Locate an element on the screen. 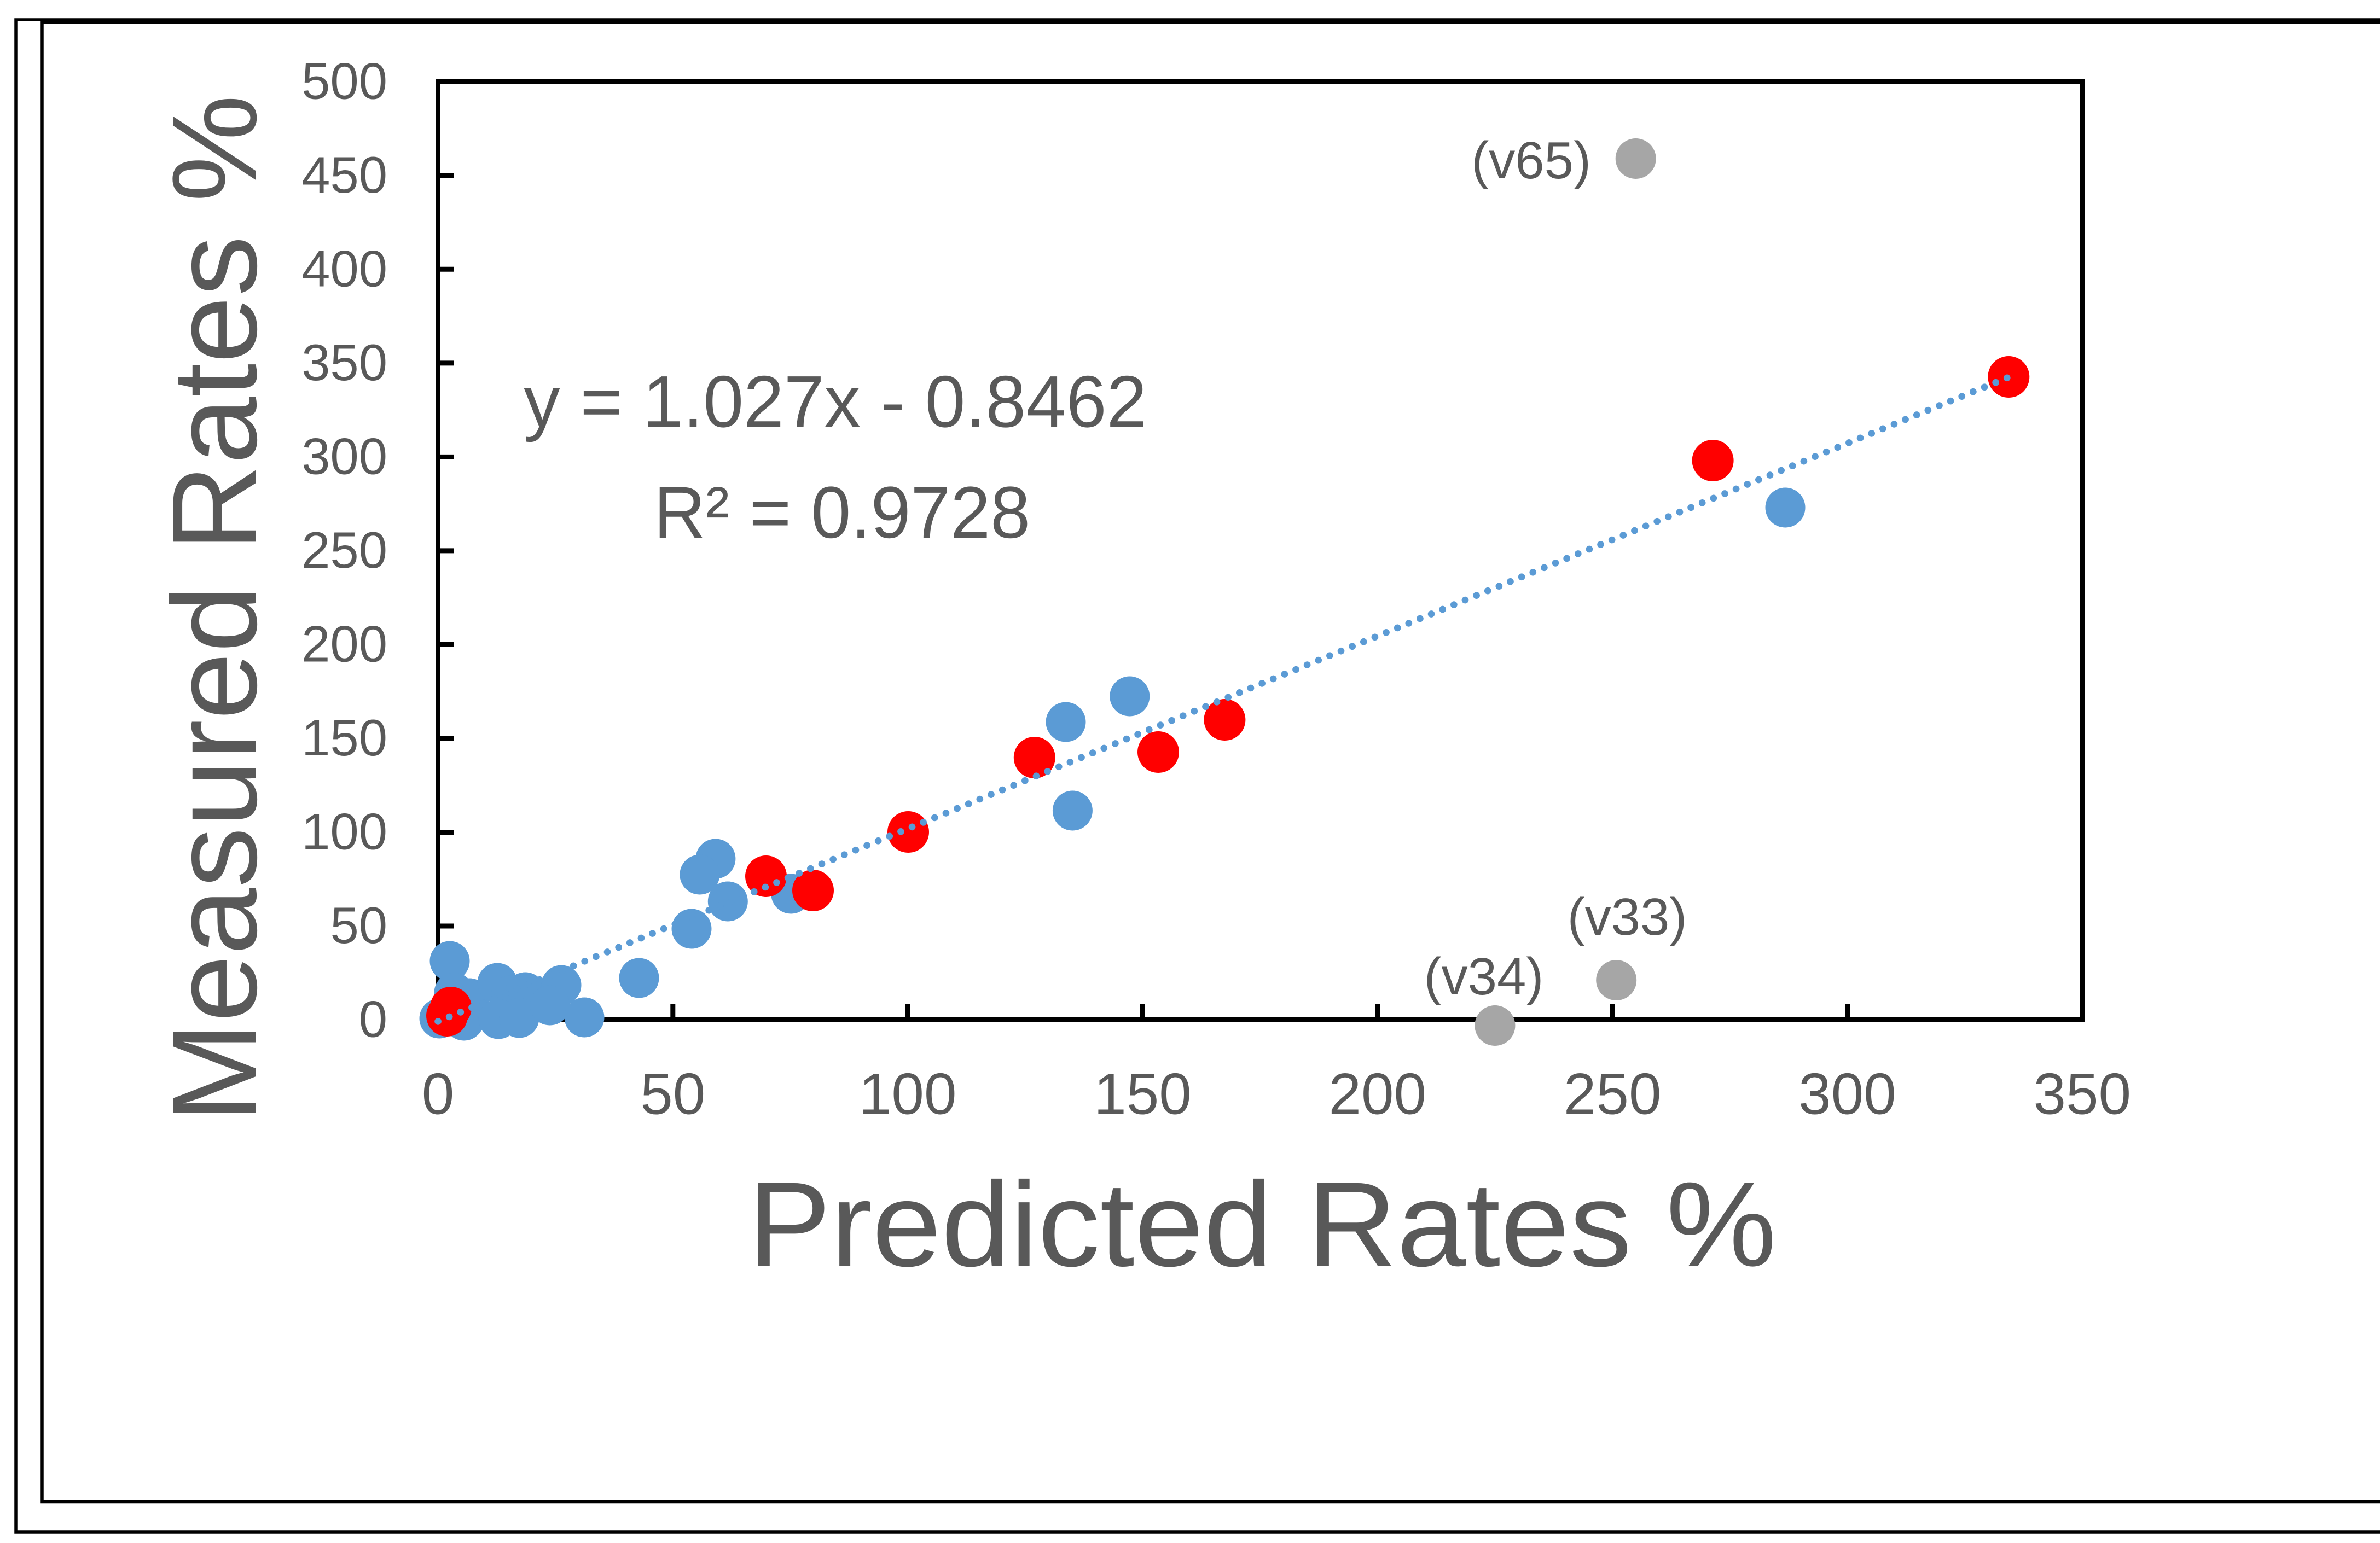 This screenshot has width=2380, height=1543. svg-text: (v34) is located at coordinates (1484, 976).